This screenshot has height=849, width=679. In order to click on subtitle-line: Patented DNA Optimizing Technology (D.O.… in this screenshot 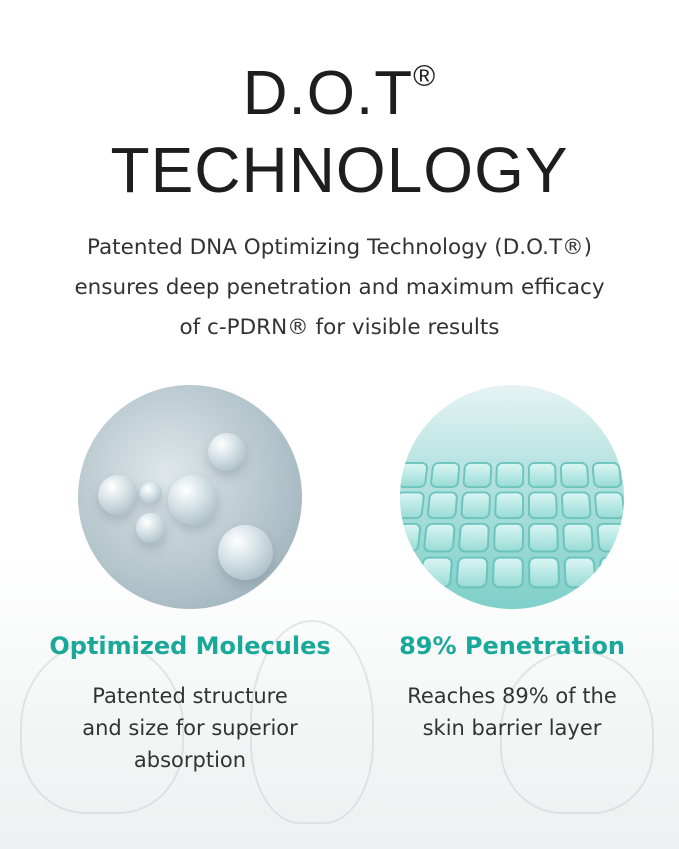, I will do `click(339, 247)`.